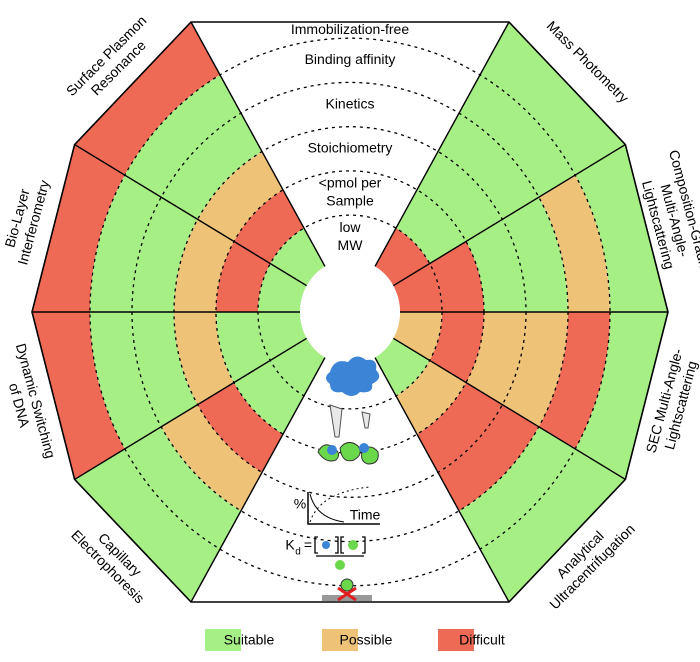 Image resolution: width=700 pixels, height=662 pixels. I want to click on legend: Suitable Possible Difficult, so click(355, 640).